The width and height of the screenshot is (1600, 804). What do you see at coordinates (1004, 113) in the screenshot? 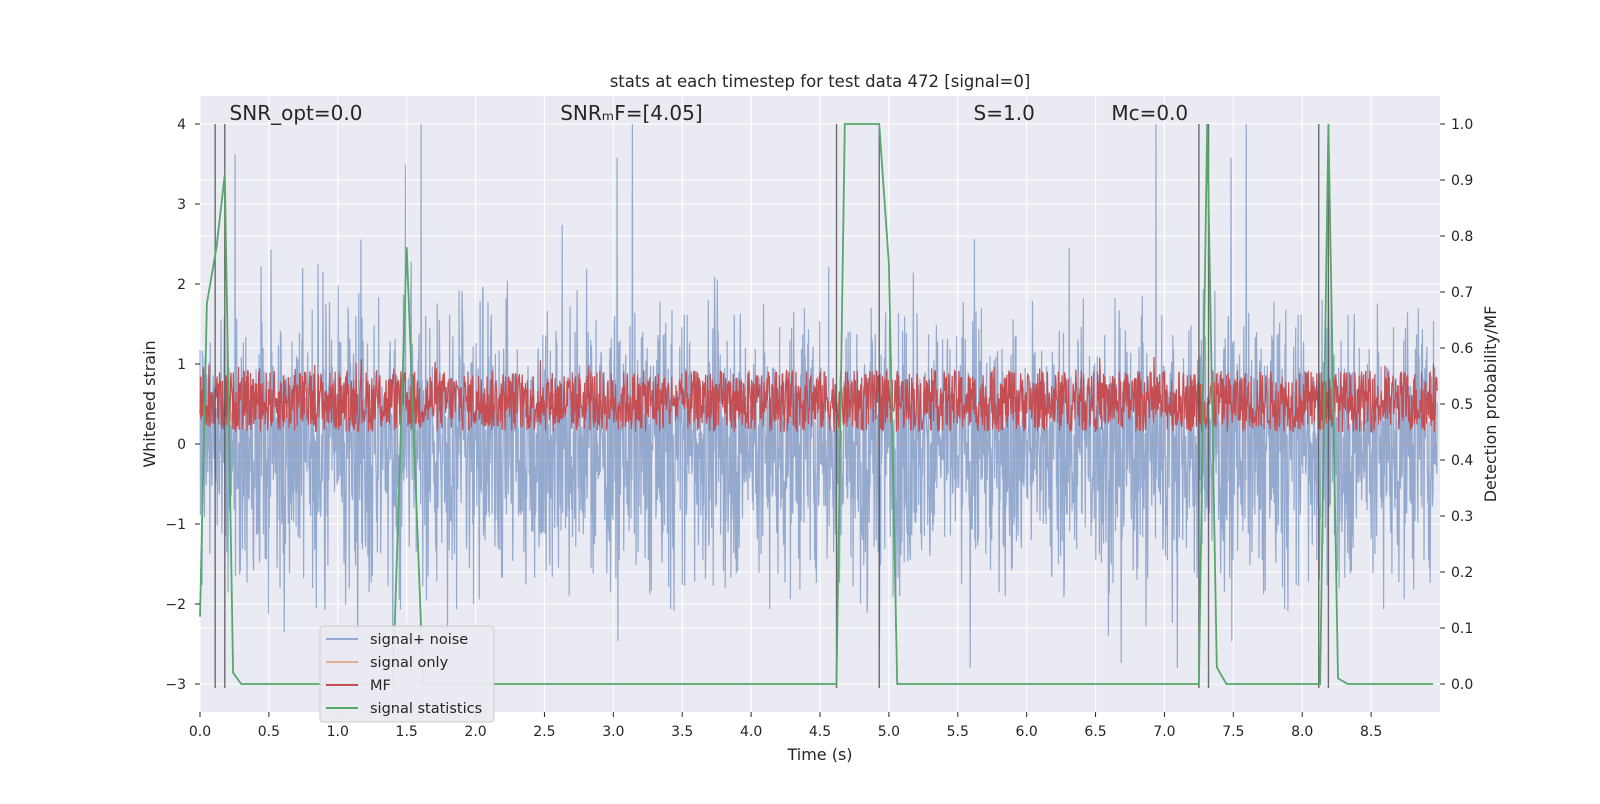
I see `annotation-text: S=1.0` at bounding box center [1004, 113].